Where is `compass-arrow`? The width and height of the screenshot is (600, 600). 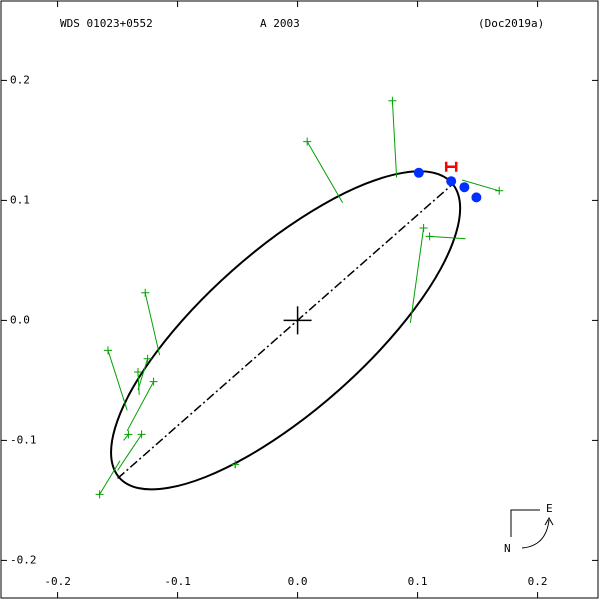 compass-arrow is located at coordinates (537, 532).